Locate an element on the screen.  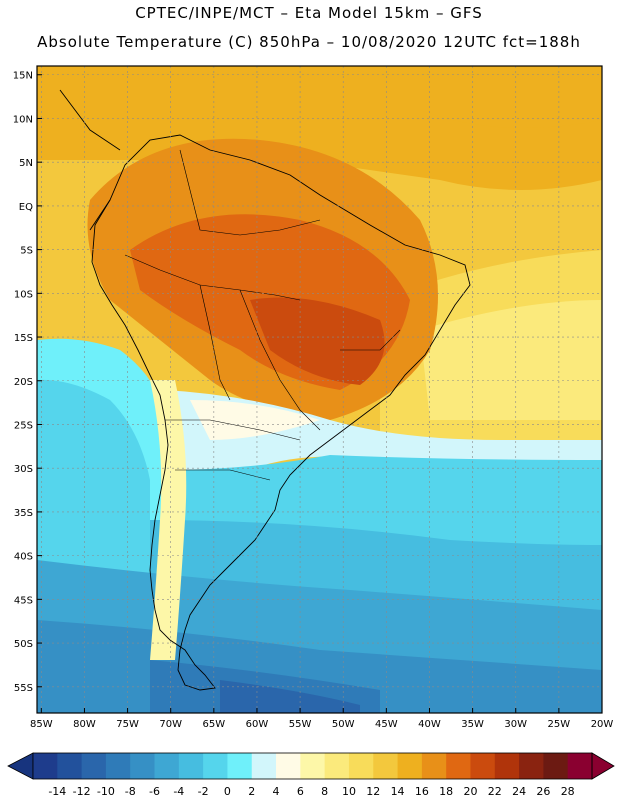
longitude-tick-label: 40W is located at coordinates (429, 724).